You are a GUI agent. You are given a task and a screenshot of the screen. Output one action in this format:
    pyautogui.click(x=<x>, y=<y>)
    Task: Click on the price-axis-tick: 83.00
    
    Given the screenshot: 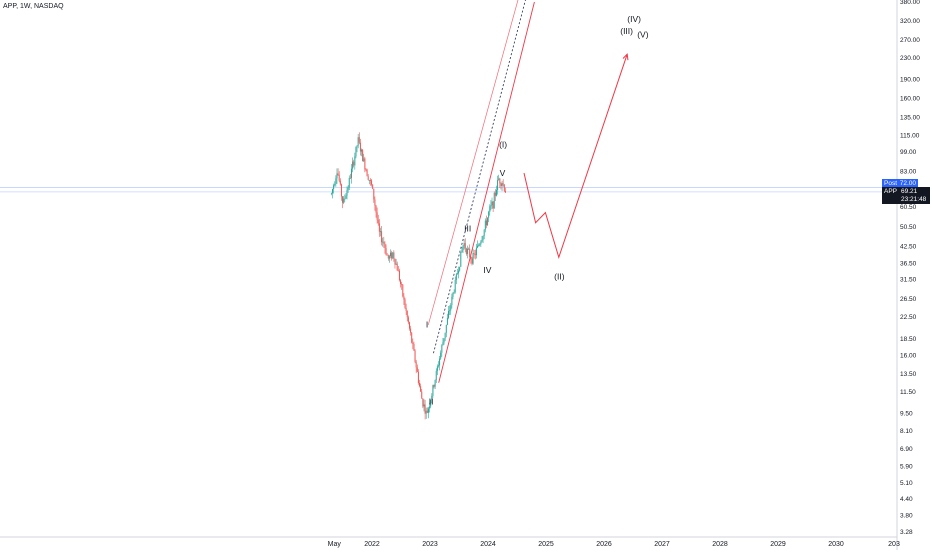 What is the action you would take?
    pyautogui.click(x=908, y=172)
    